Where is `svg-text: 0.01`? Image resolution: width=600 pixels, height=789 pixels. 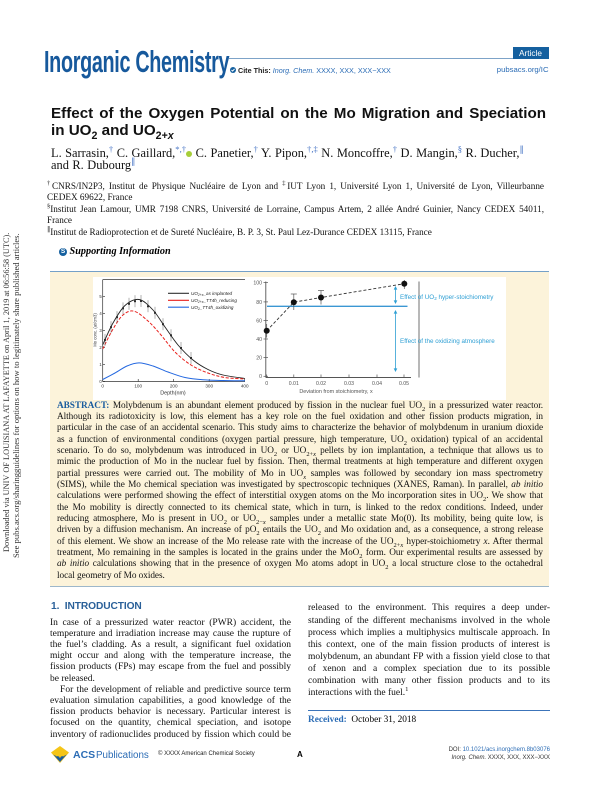
svg-text: 0.01 is located at coordinates (294, 384).